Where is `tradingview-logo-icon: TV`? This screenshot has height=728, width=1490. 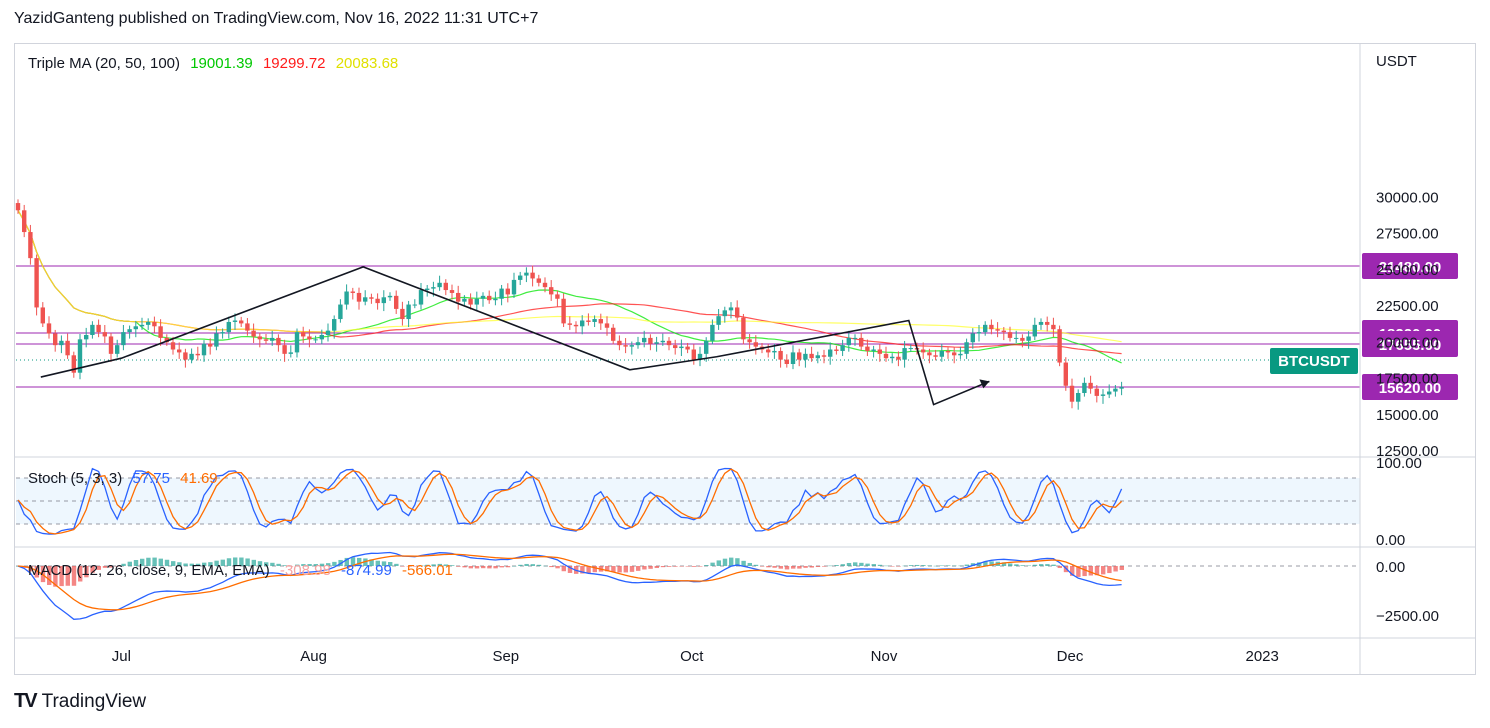
tradingview-logo-icon: TV is located at coordinates (26, 701).